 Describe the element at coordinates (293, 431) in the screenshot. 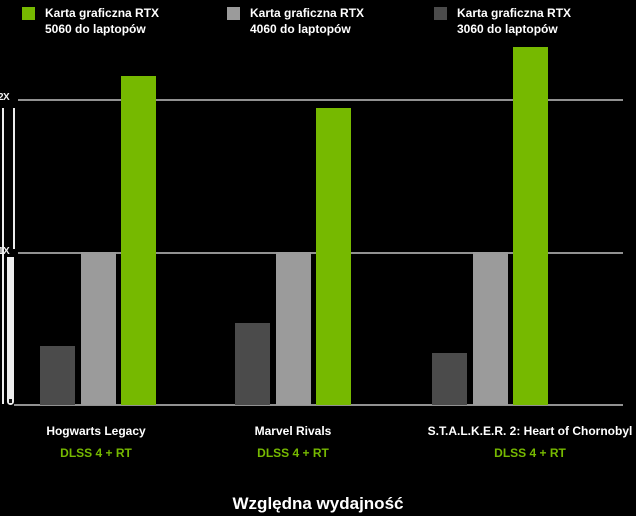

I see `category-label-marvel-rivals: Marvel Rivals` at that location.